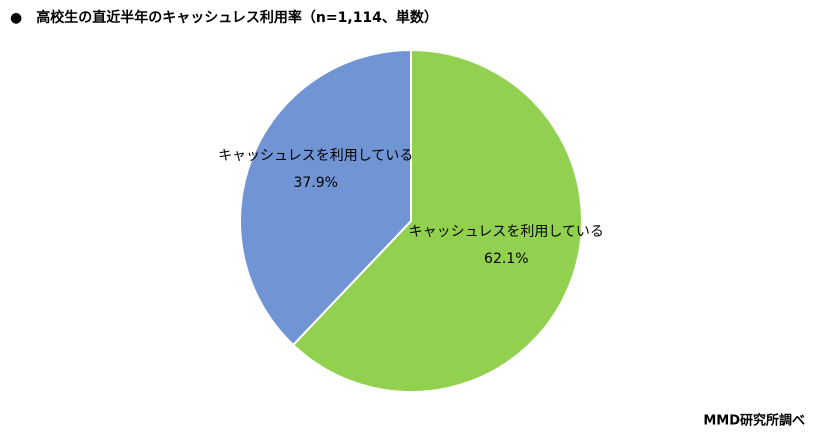  Describe the element at coordinates (325, 197) in the screenshot. I see `pie-slice` at that location.